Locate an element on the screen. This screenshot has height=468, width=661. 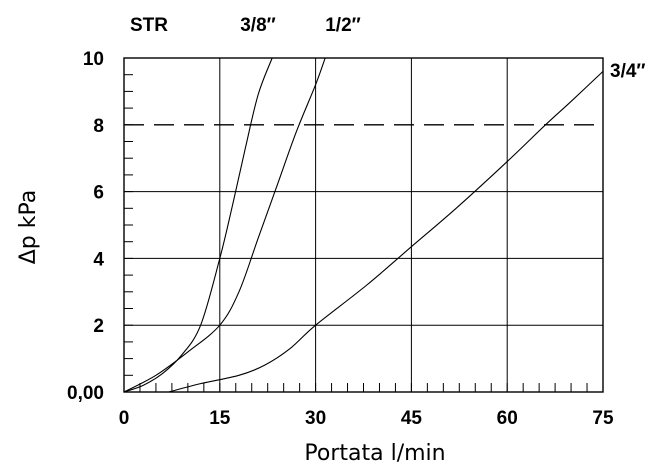
x-tick-label-4: 60 is located at coordinates (507, 418).